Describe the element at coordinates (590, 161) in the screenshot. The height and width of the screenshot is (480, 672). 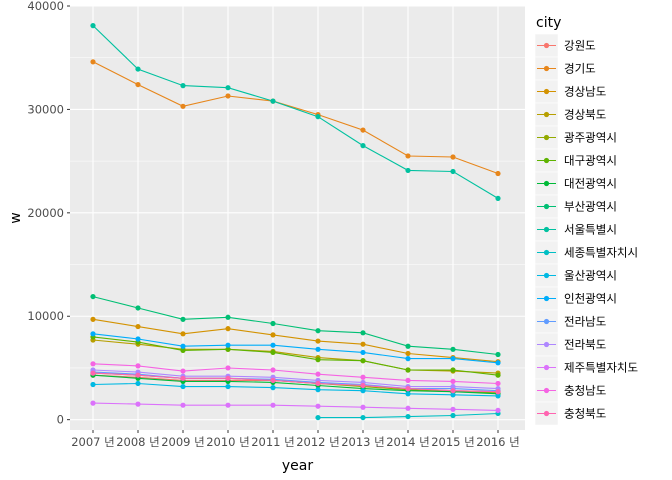
I see `legend-label: 대구광역시` at that location.